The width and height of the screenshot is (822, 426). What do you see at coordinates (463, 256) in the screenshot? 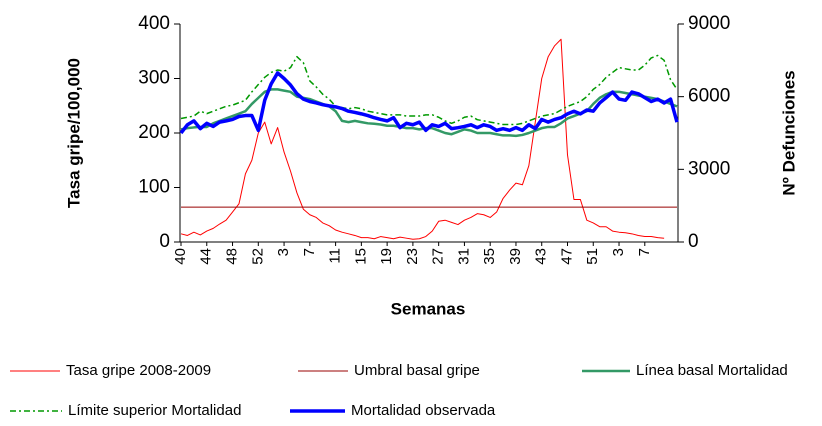
I see `x-tick-label: 31` at bounding box center [463, 256].